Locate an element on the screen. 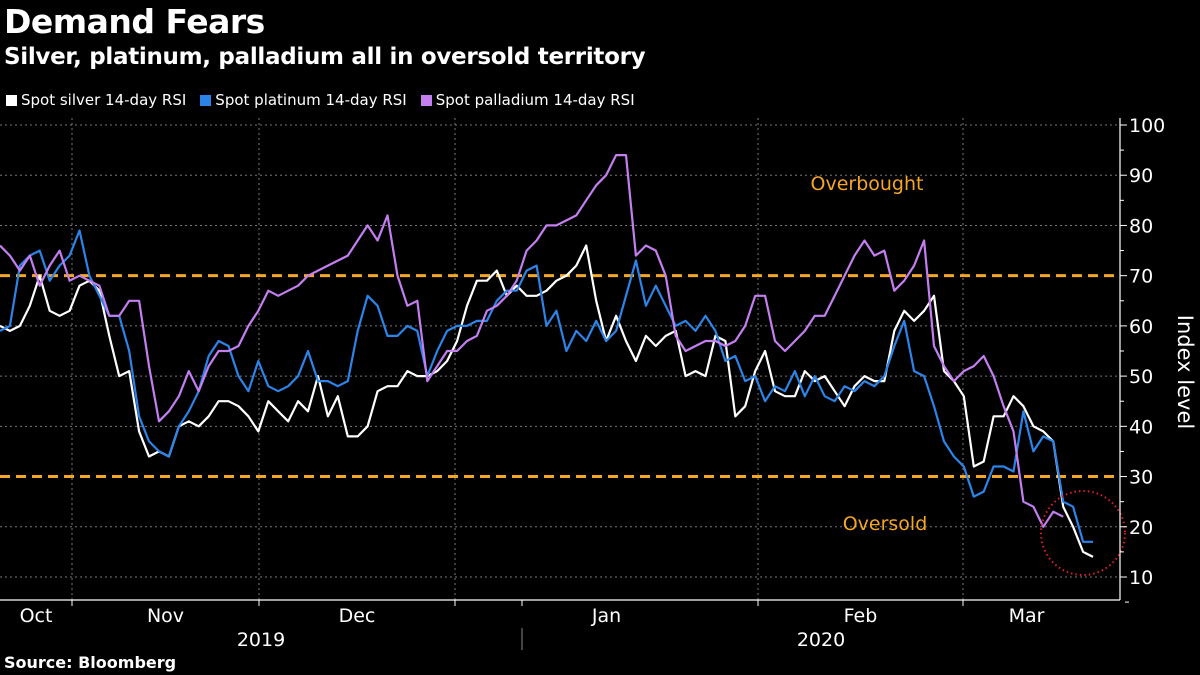 This screenshot has width=1200, height=675. y-axis-title: Index level is located at coordinates (1185, 372).